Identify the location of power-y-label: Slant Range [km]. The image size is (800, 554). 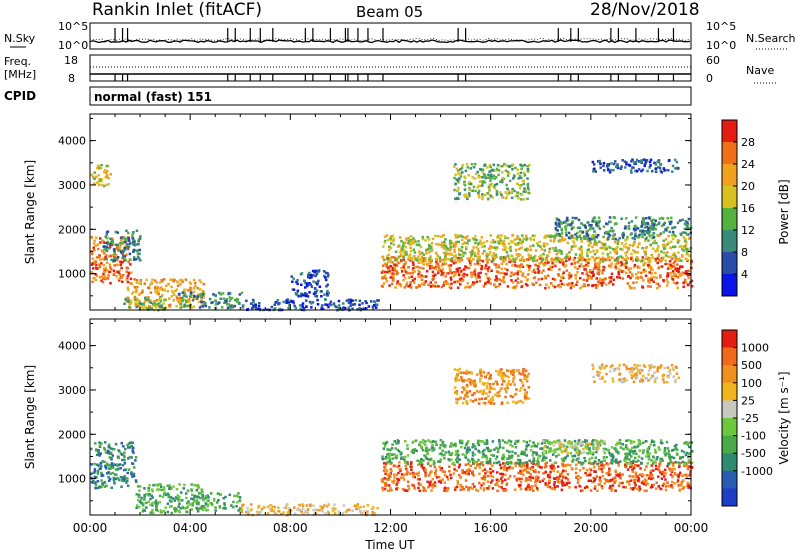
(30, 212).